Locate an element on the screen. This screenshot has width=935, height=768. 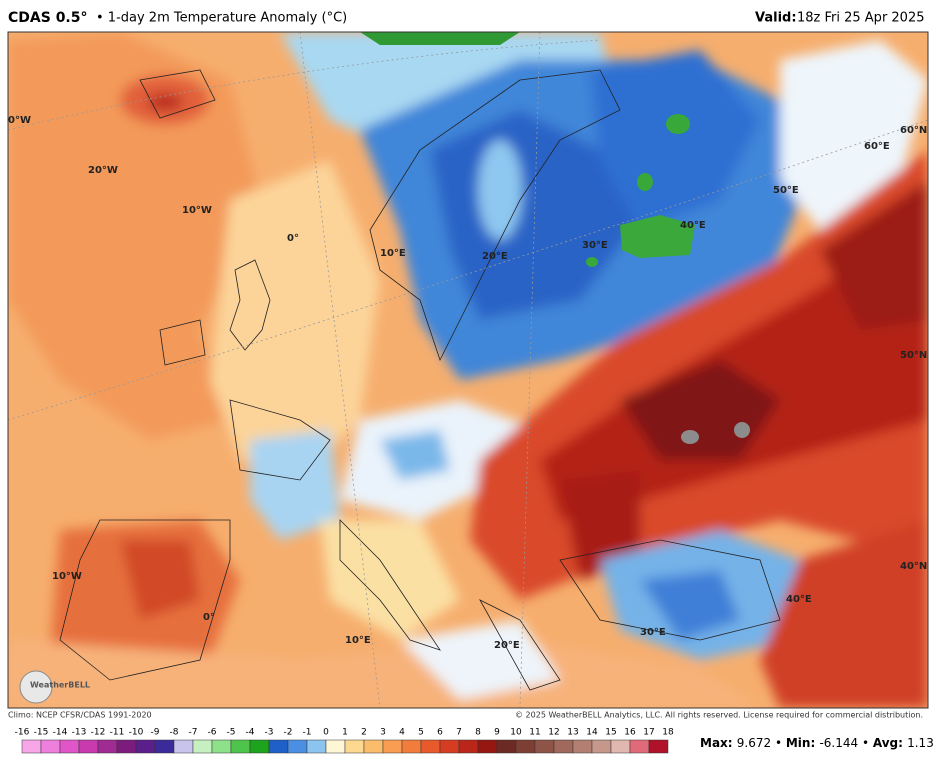
model-name: CDAS 0.5° is located at coordinates (48, 18).